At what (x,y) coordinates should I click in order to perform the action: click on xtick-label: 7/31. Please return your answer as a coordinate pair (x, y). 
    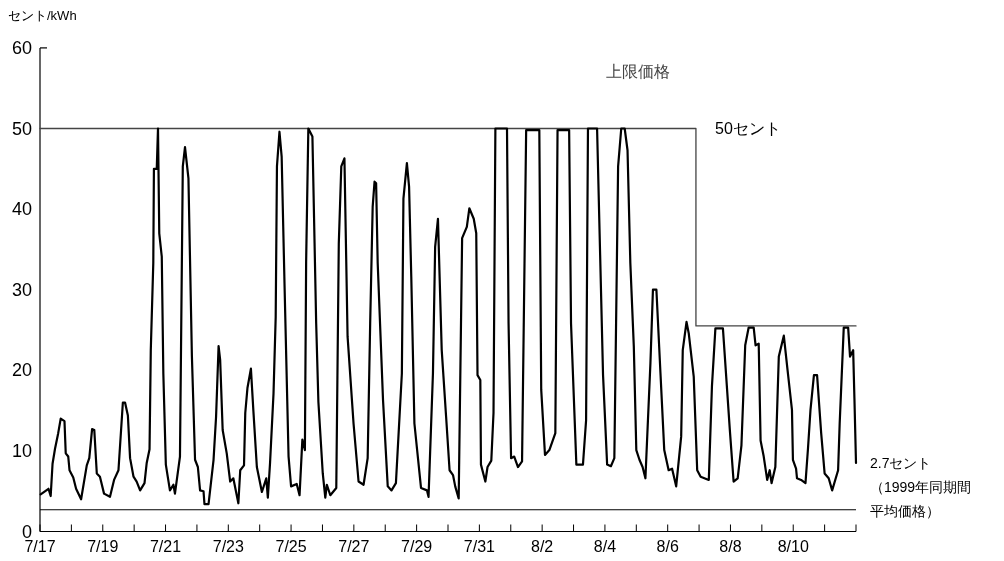
    Looking at the image, I should click on (479, 546).